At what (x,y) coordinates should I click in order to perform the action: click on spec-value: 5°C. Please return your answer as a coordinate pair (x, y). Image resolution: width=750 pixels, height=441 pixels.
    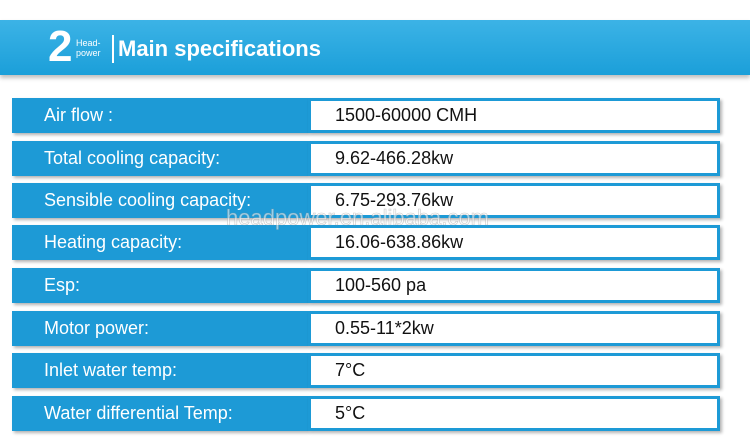
    Looking at the image, I should click on (514, 413).